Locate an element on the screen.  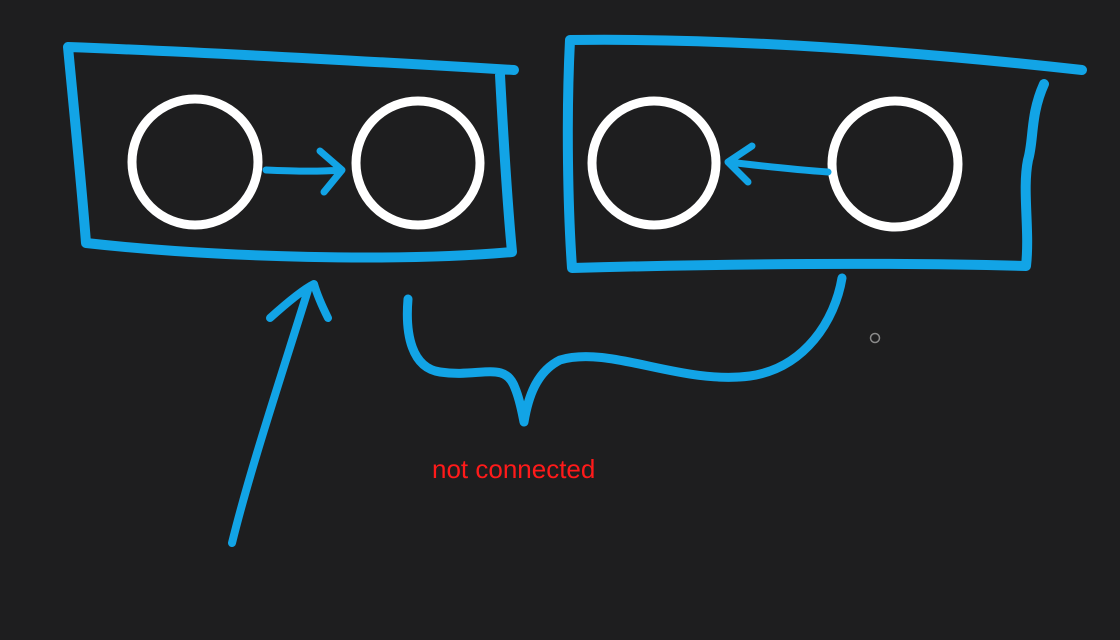
edge-a-to-b-arrow is located at coordinates (304, 171).